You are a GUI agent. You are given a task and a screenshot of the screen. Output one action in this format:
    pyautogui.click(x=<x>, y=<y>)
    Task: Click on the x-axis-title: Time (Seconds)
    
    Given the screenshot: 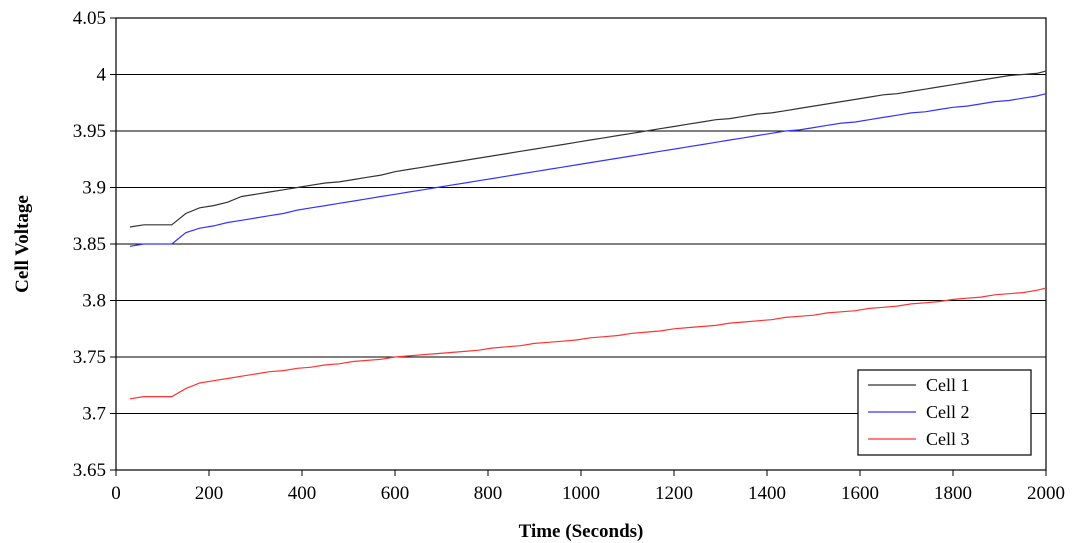 What is the action you would take?
    pyautogui.click(x=581, y=531)
    